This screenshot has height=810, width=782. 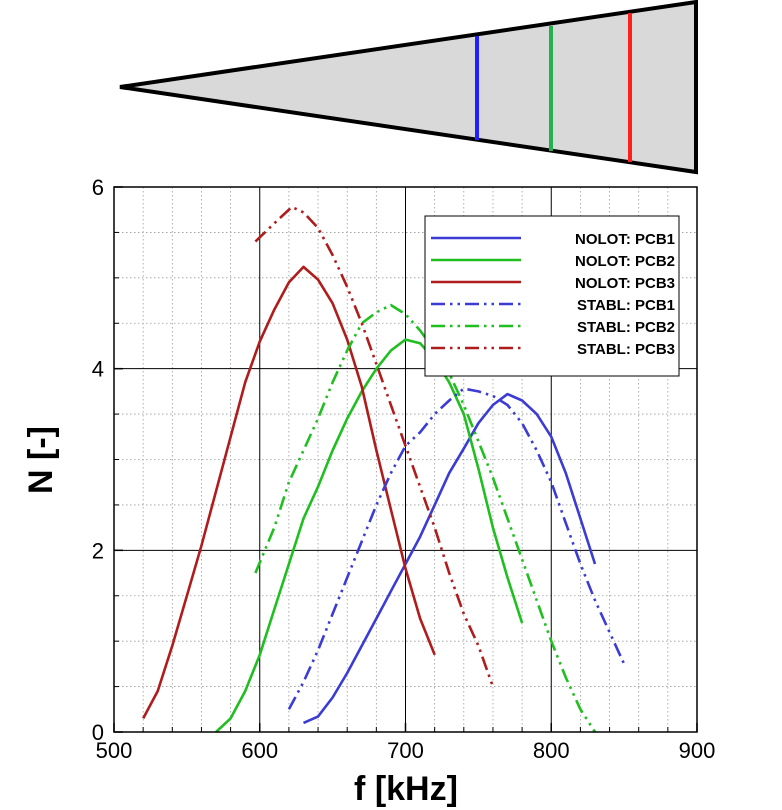 I want to click on legend-label: NOLOT: PCB1, so click(x=625, y=239).